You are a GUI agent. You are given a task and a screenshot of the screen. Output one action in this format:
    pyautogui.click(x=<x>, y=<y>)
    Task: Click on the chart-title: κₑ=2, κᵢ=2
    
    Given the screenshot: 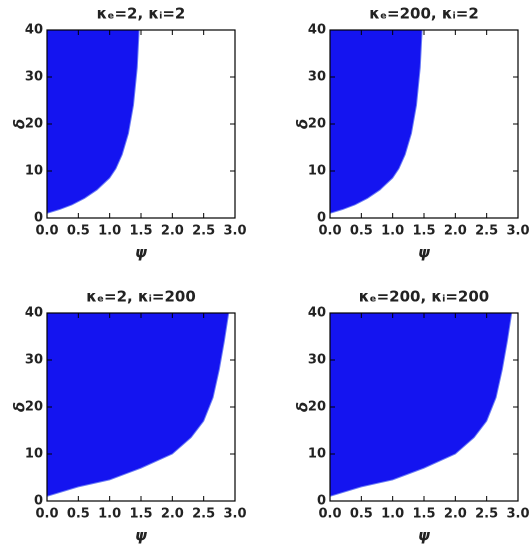 What is the action you would take?
    pyautogui.click(x=141, y=14)
    